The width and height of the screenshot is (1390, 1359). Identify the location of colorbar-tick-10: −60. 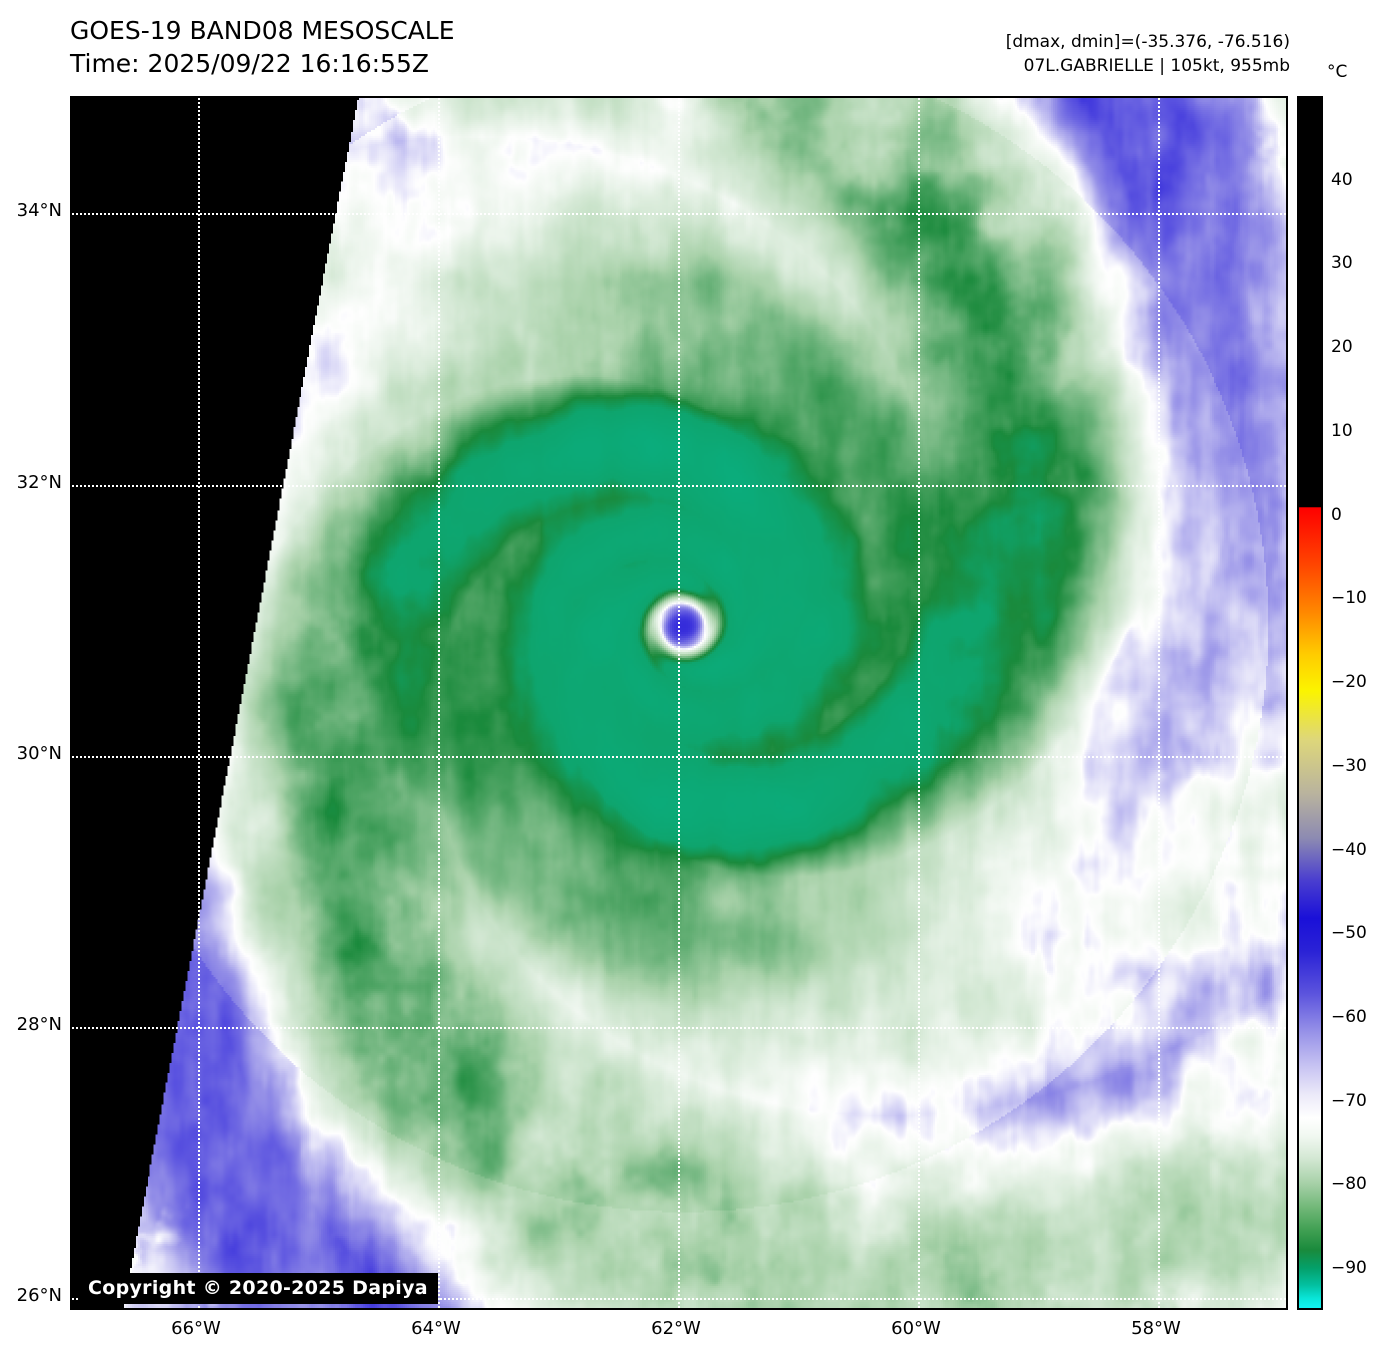
(1349, 1016).